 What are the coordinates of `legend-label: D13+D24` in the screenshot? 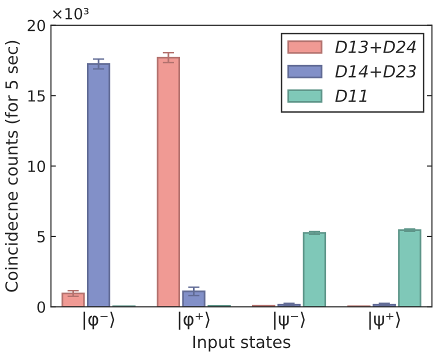 It's located at (375, 47).